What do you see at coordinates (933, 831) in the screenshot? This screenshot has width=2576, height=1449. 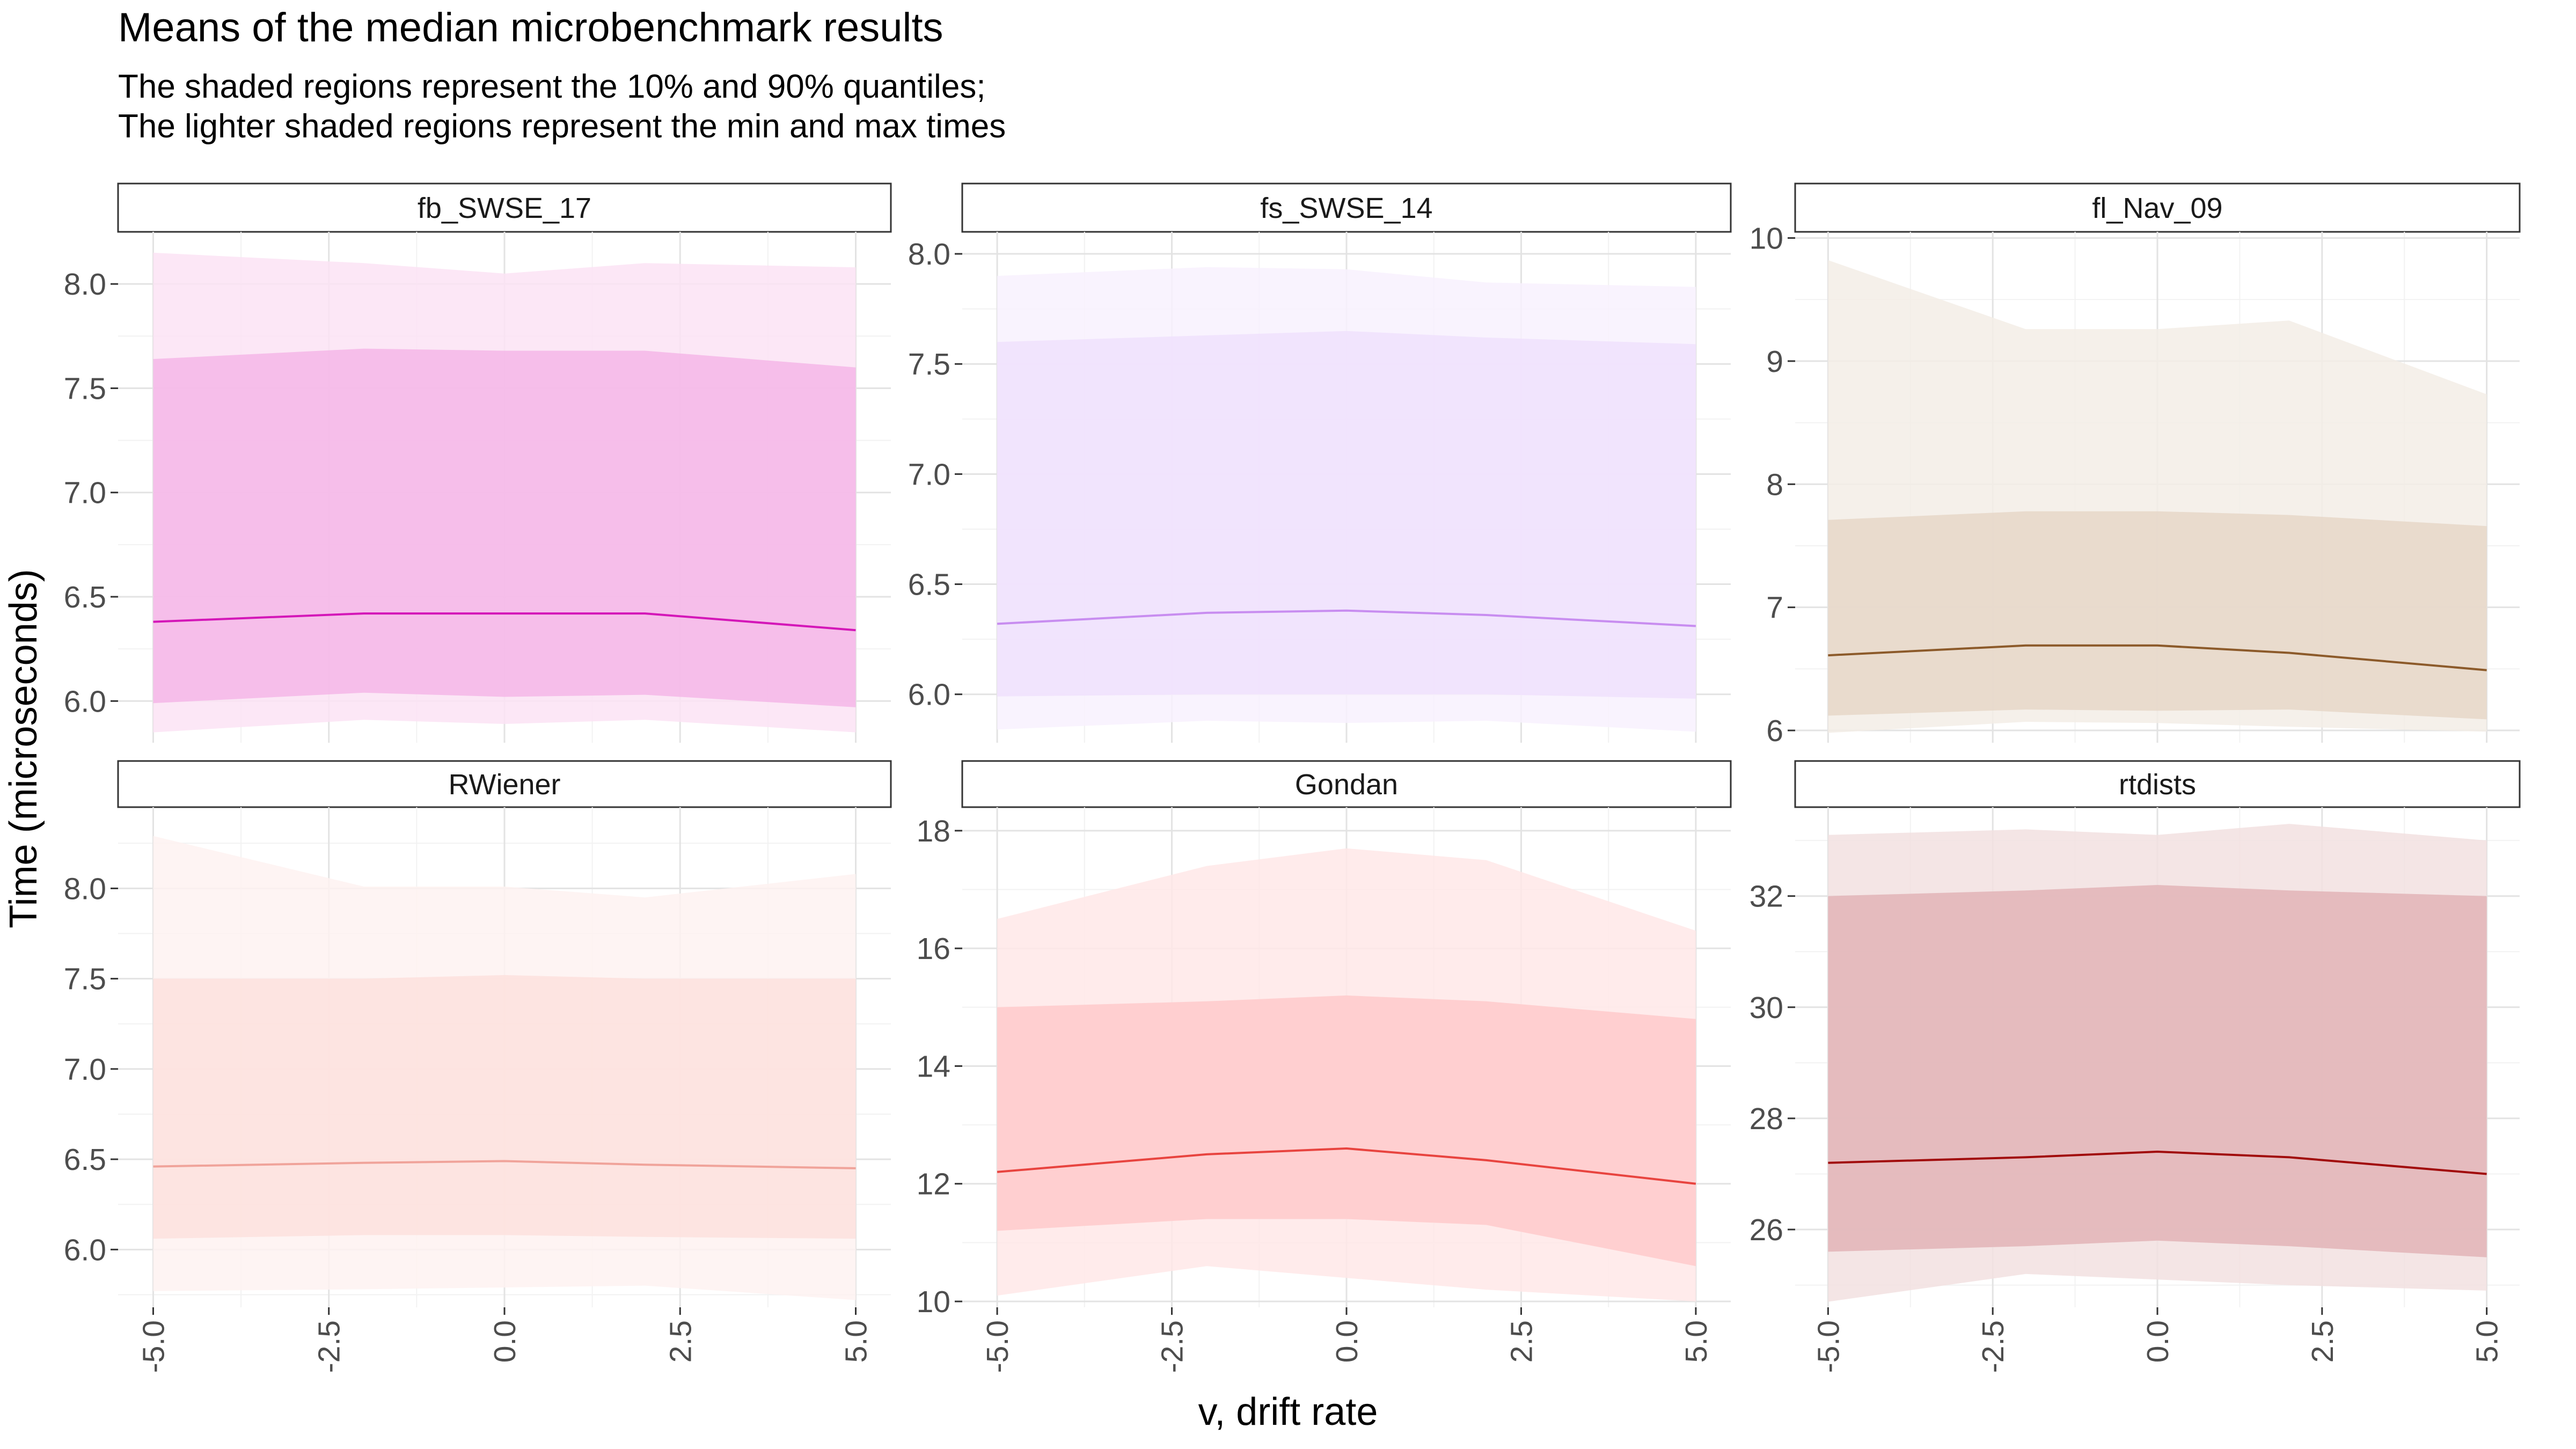 I see `y-tick-label: 18` at bounding box center [933, 831].